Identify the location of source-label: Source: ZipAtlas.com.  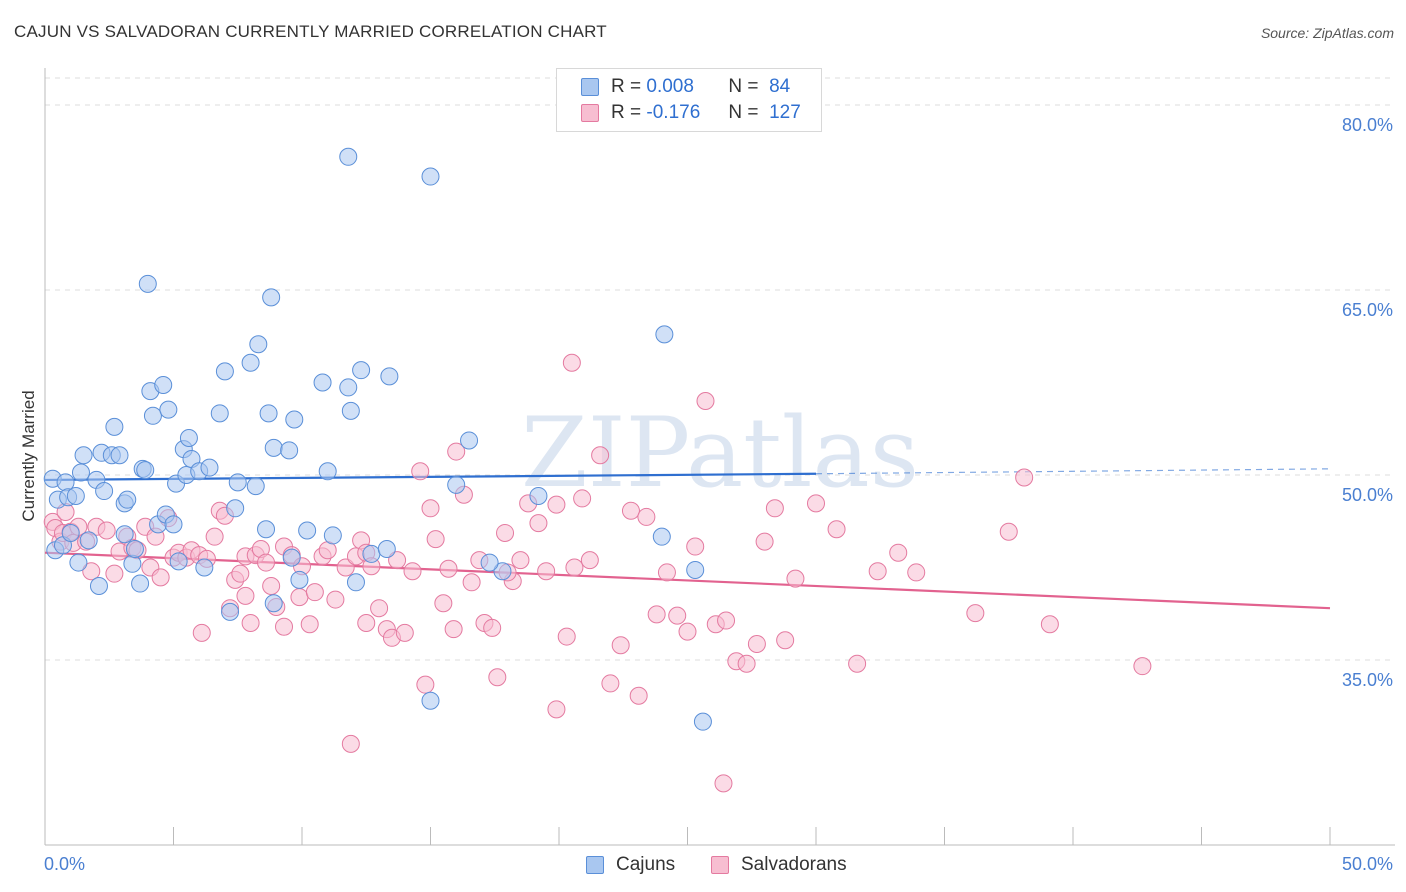
(1327, 33).